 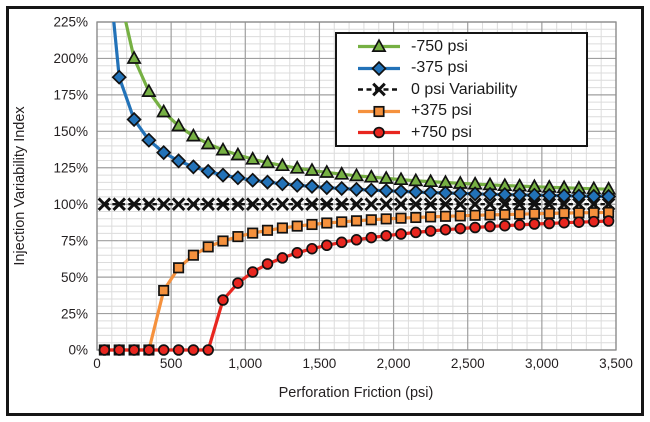 What do you see at coordinates (471, 133) in the screenshot?
I see `legend-item-plus750-psi: +750 psi` at bounding box center [471, 133].